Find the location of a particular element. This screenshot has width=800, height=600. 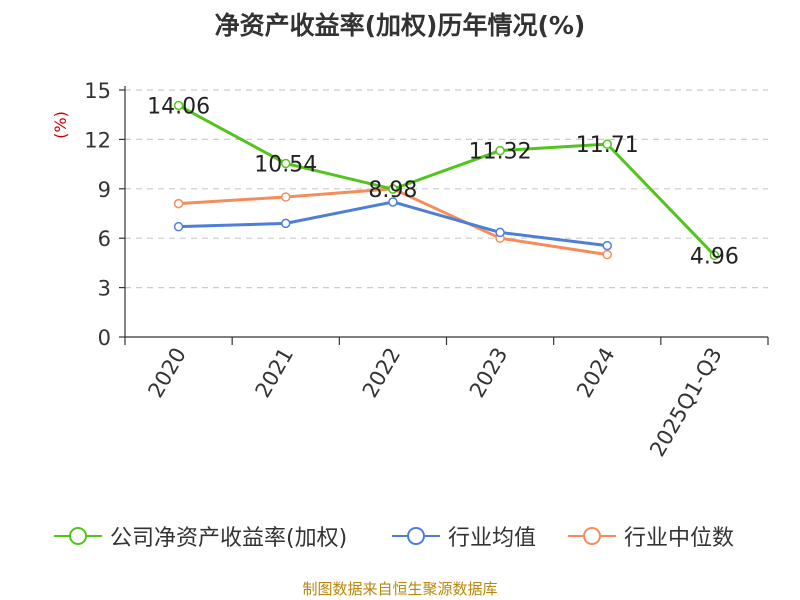

legend-label-industry-median: 行业中位数 is located at coordinates (679, 538).